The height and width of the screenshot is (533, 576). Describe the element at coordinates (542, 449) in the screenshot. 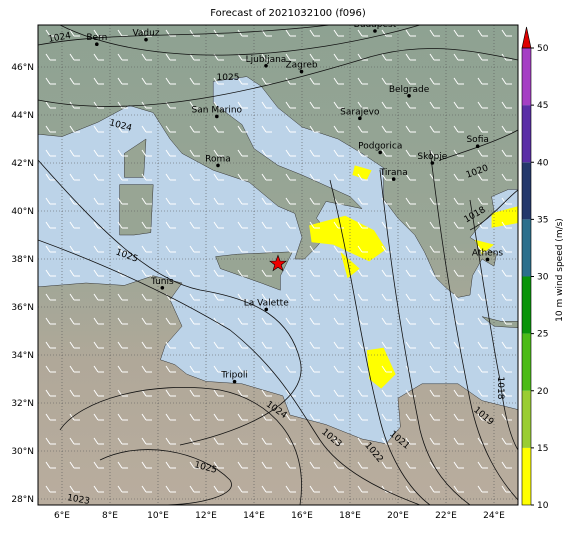

I see `colorbar-tick-label: 15` at that location.